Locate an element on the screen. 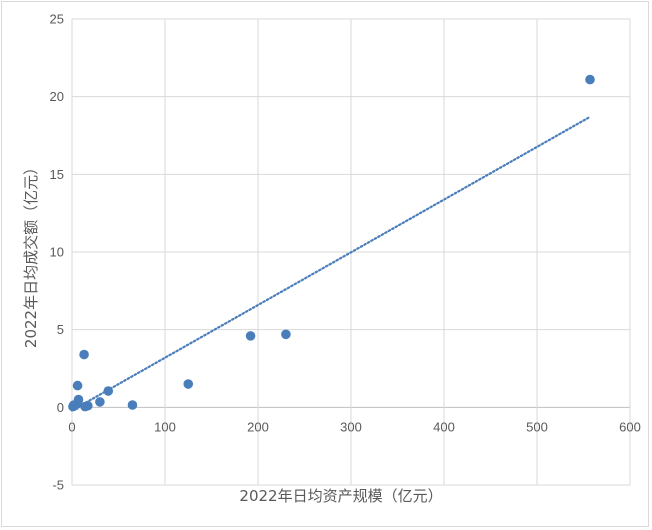 The width and height of the screenshot is (652, 530). y-tick-label: -5 is located at coordinates (58, 485).